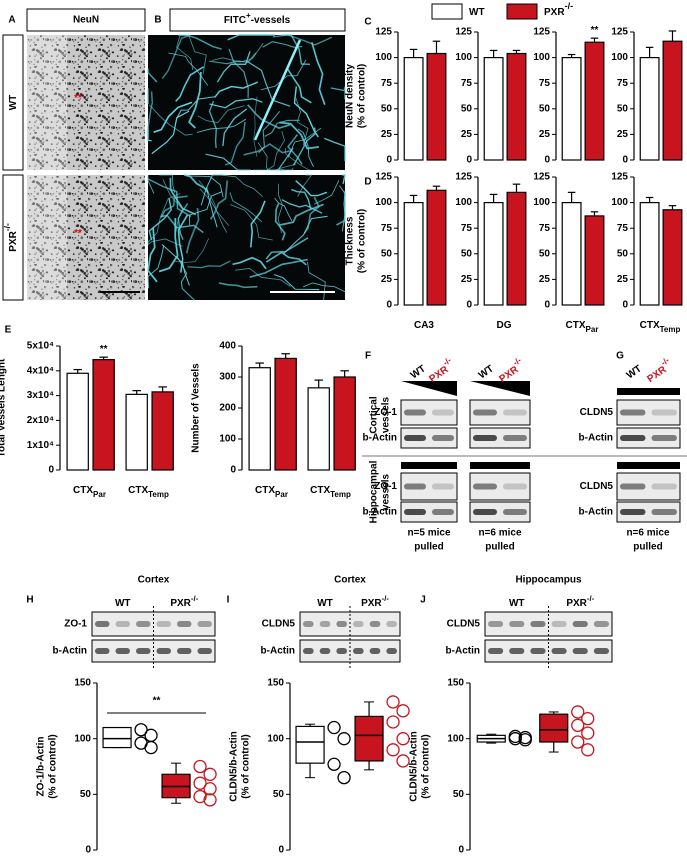 The image size is (687, 862). I want to click on panel-letter: I, so click(228, 600).